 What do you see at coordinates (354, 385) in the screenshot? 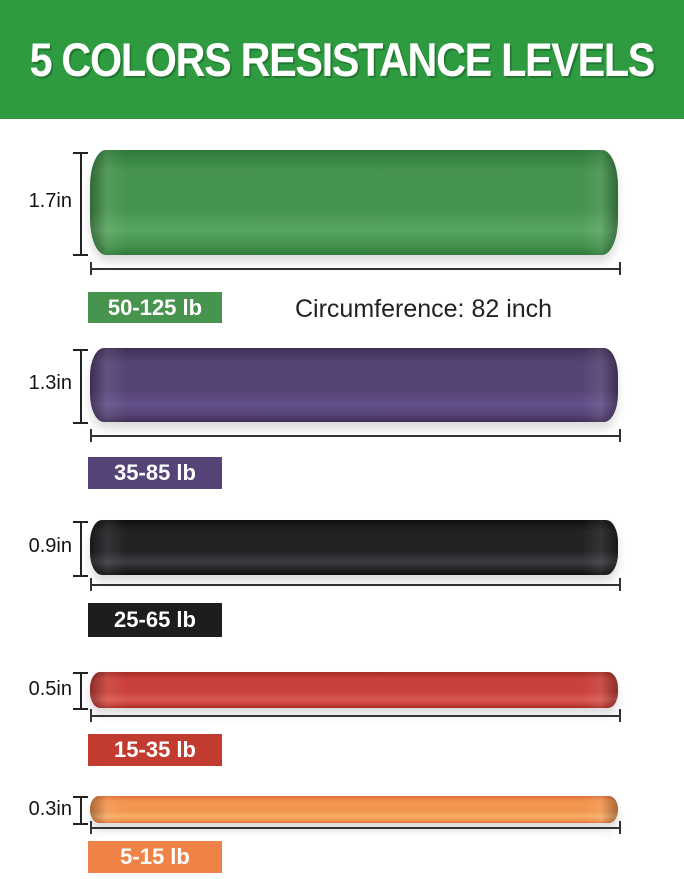
I see `resistance-band-purple` at bounding box center [354, 385].